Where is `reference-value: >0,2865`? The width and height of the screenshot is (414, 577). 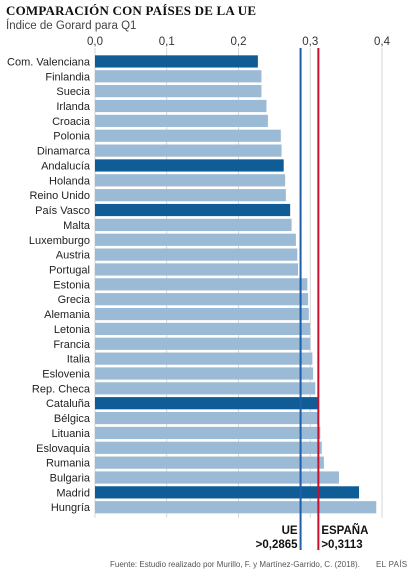 reference-value: >0,2865 is located at coordinates (277, 545).